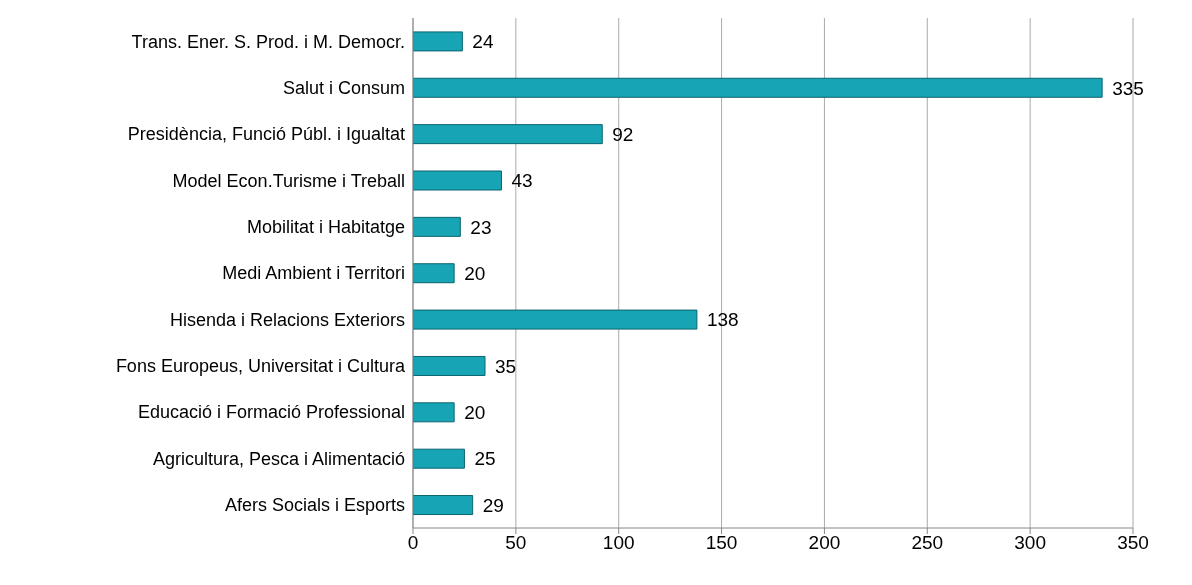 The height and width of the screenshot is (585, 1192). I want to click on data-label: 29, so click(493, 505).